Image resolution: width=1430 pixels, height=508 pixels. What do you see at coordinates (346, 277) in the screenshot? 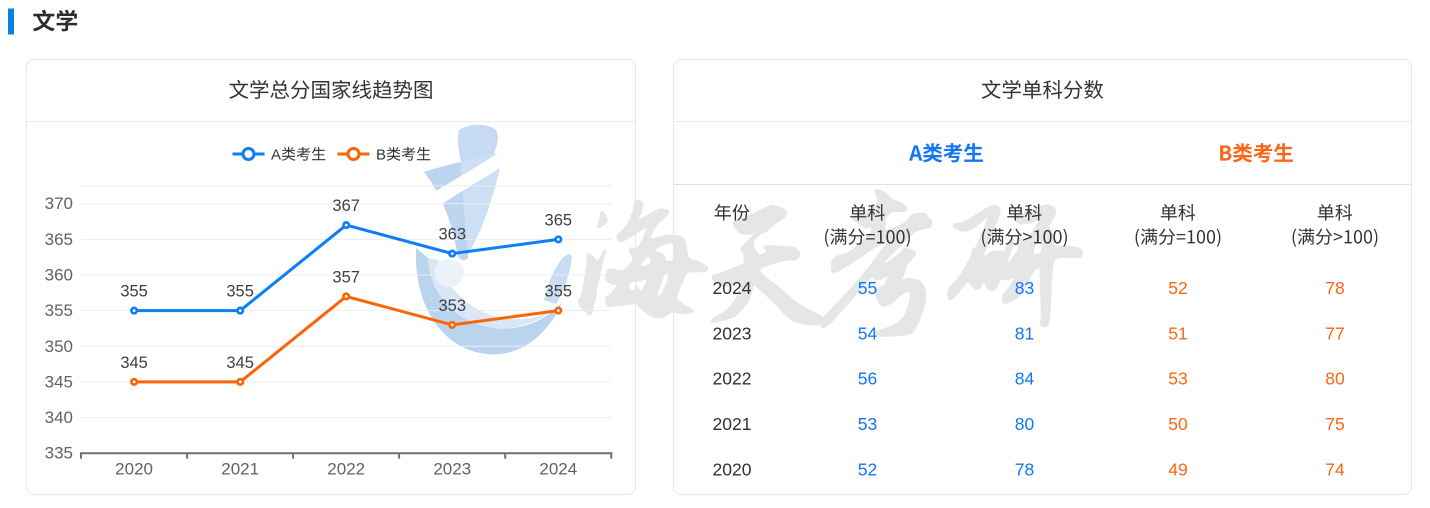
I see `svg-text: 357` at bounding box center [346, 277].